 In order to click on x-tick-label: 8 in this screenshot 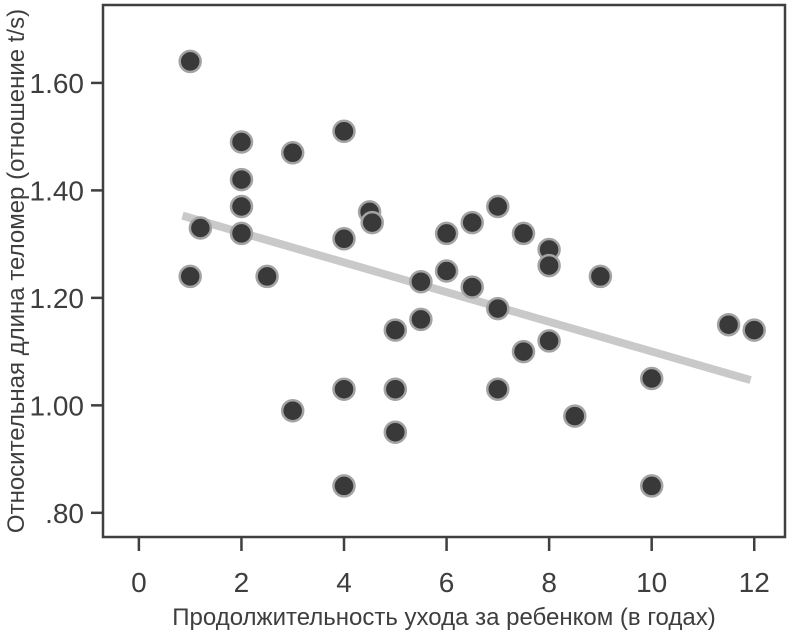, I will do `click(549, 582)`.